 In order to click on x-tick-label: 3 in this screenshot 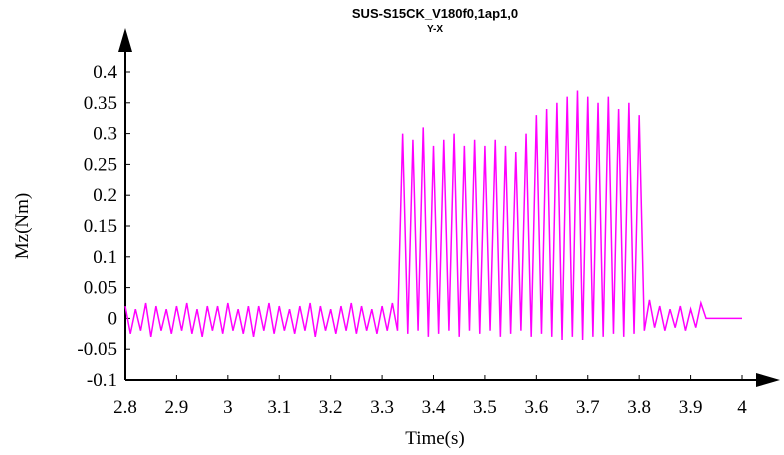, I will do `click(228, 407)`.